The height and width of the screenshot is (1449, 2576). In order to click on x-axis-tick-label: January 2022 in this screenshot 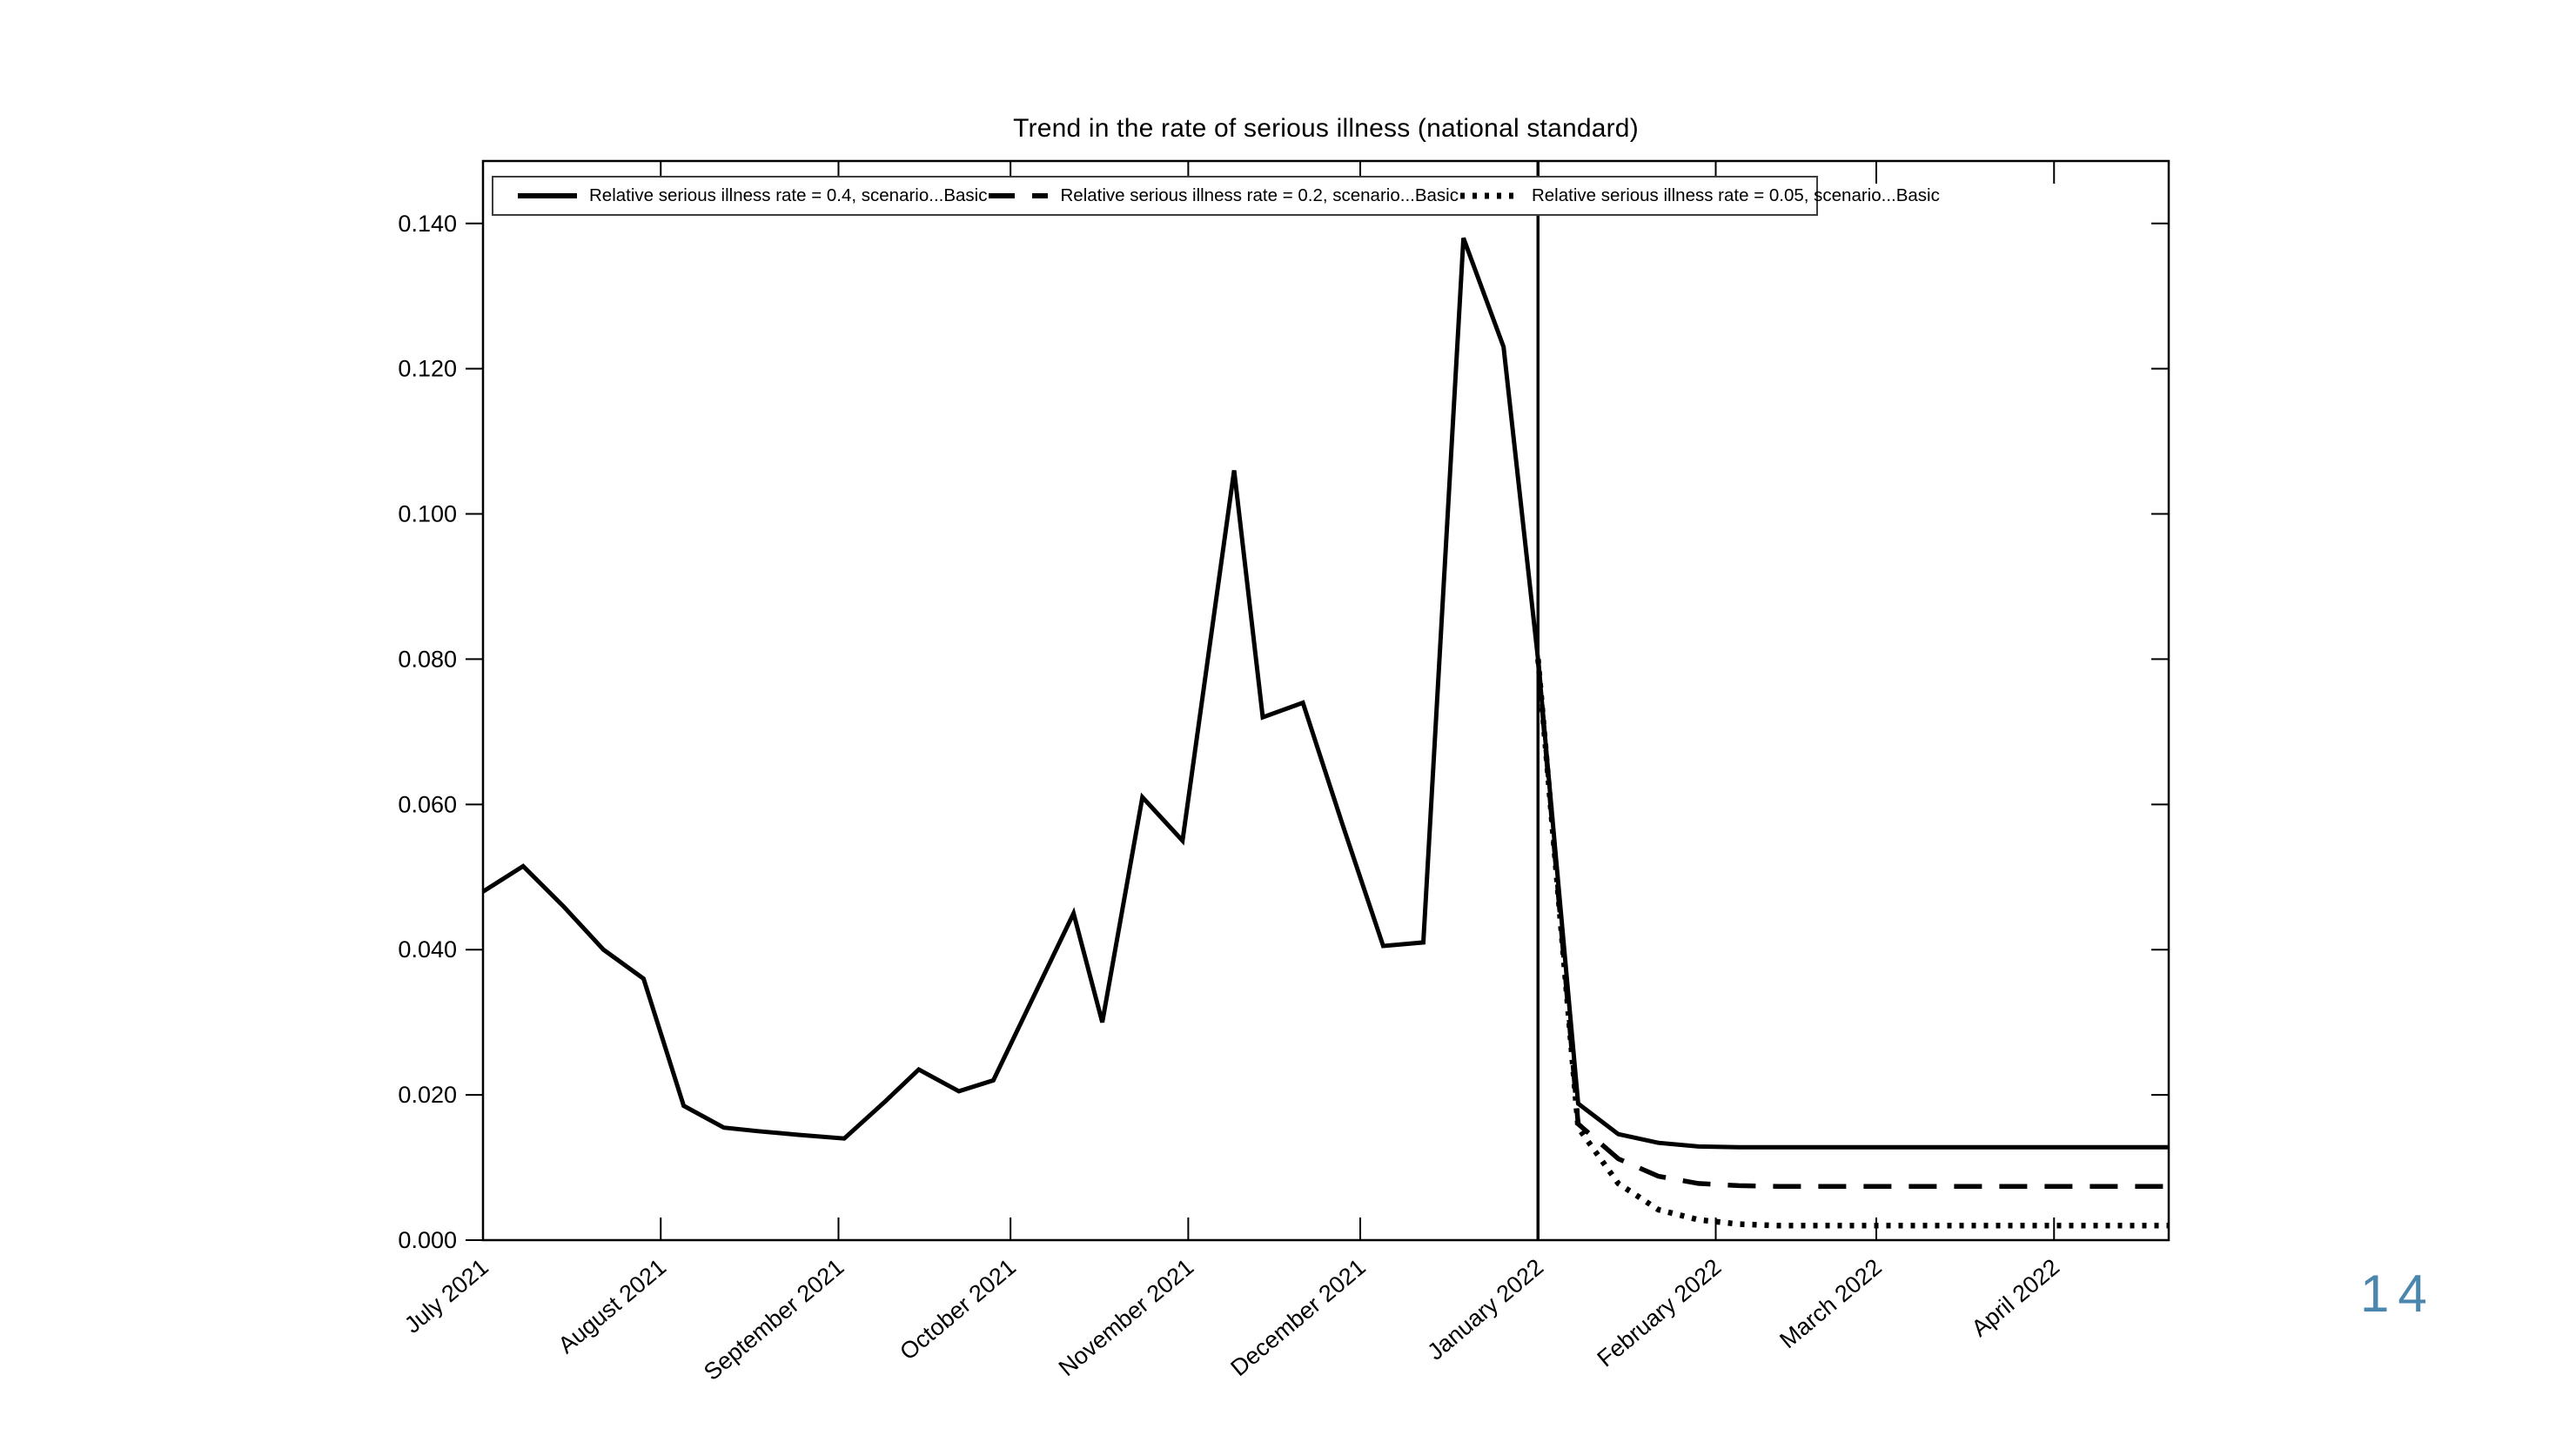, I will do `click(1486, 1309)`.